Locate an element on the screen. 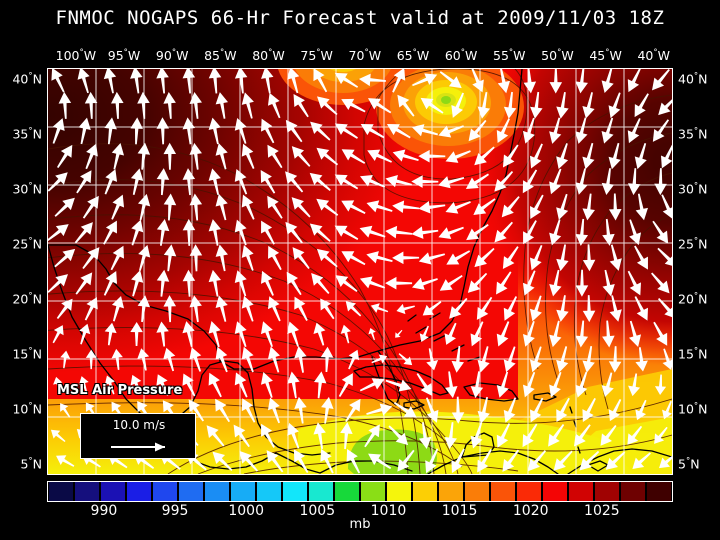 This screenshot has height=540, width=720. wind-vector-legend: 10.0 m/s is located at coordinates (138, 436).